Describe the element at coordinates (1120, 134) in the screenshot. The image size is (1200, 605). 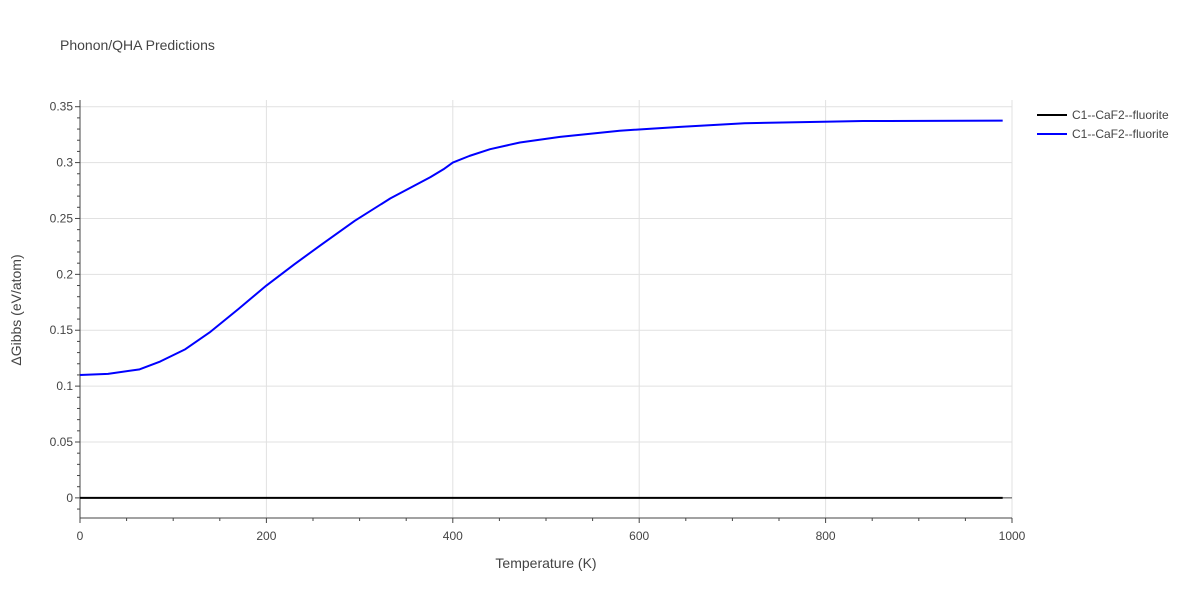
I see `legend-label-1: C1--CaF2--fluorite` at that location.